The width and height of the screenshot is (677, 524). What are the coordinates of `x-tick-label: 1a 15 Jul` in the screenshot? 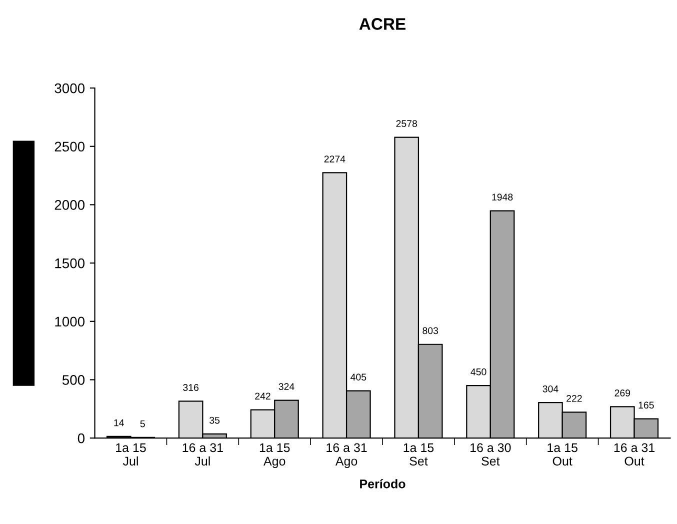 It's located at (131, 454).